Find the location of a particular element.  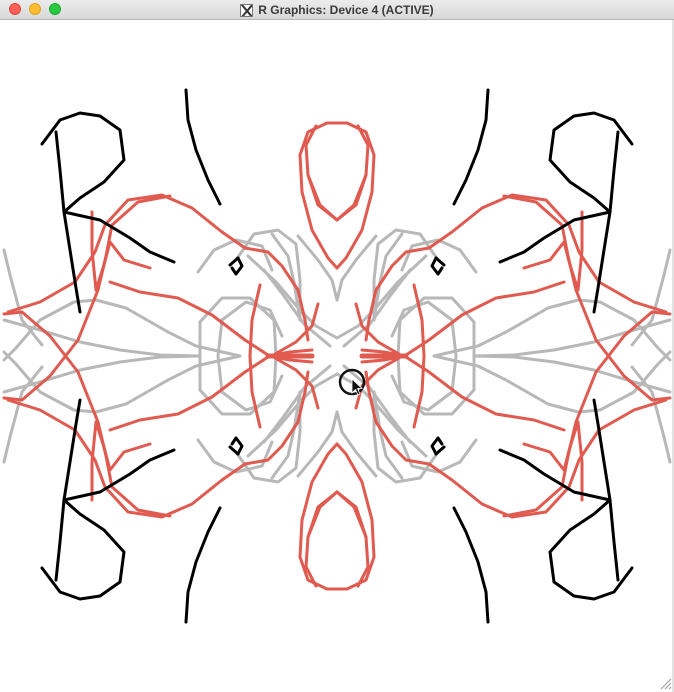

close-button is located at coordinates (15, 9).